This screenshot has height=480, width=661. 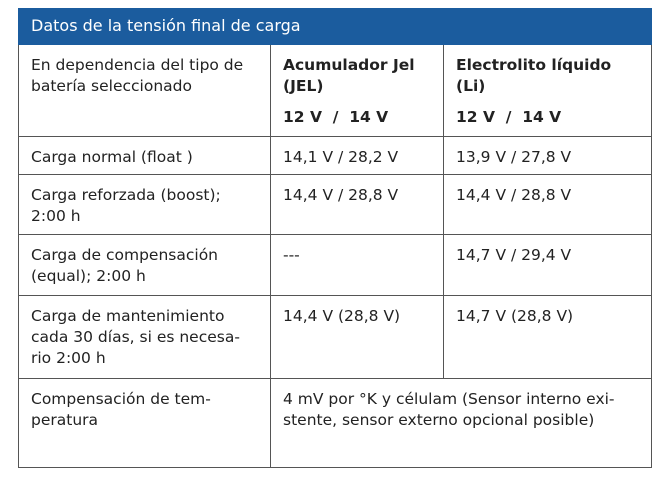 I want to click on data-cell: 14,4 V (28,8 V), so click(x=357, y=337).